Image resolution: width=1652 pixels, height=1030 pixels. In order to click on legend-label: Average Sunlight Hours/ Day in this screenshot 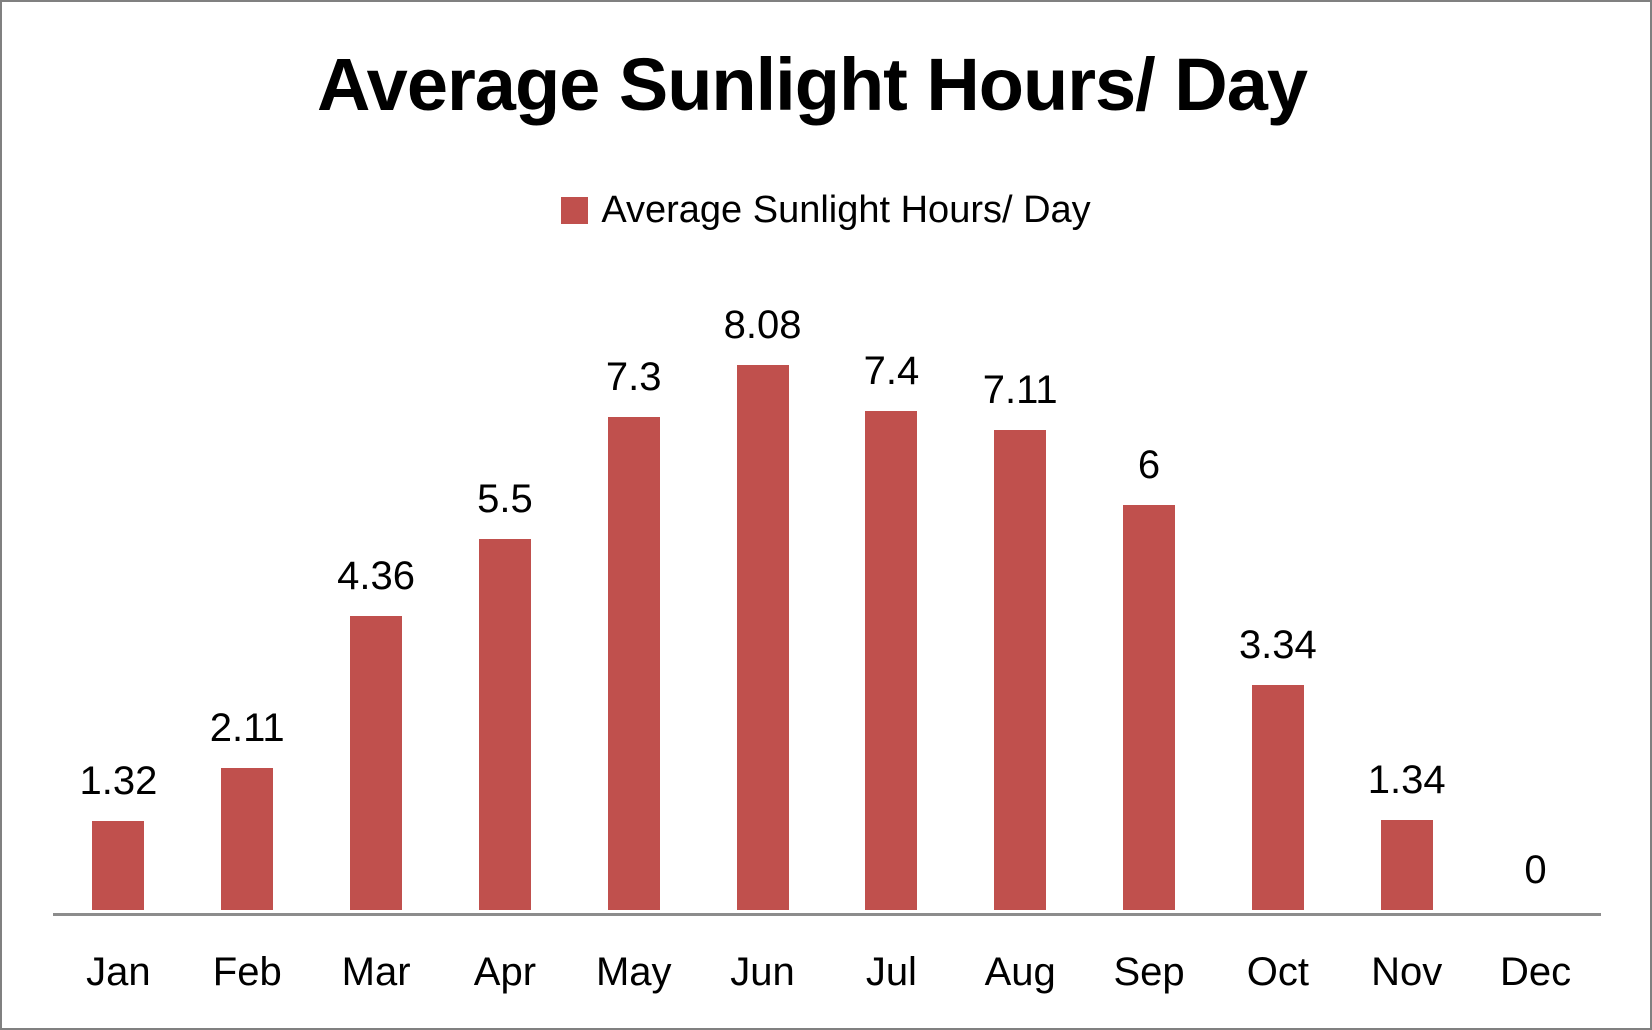, I will do `click(846, 209)`.